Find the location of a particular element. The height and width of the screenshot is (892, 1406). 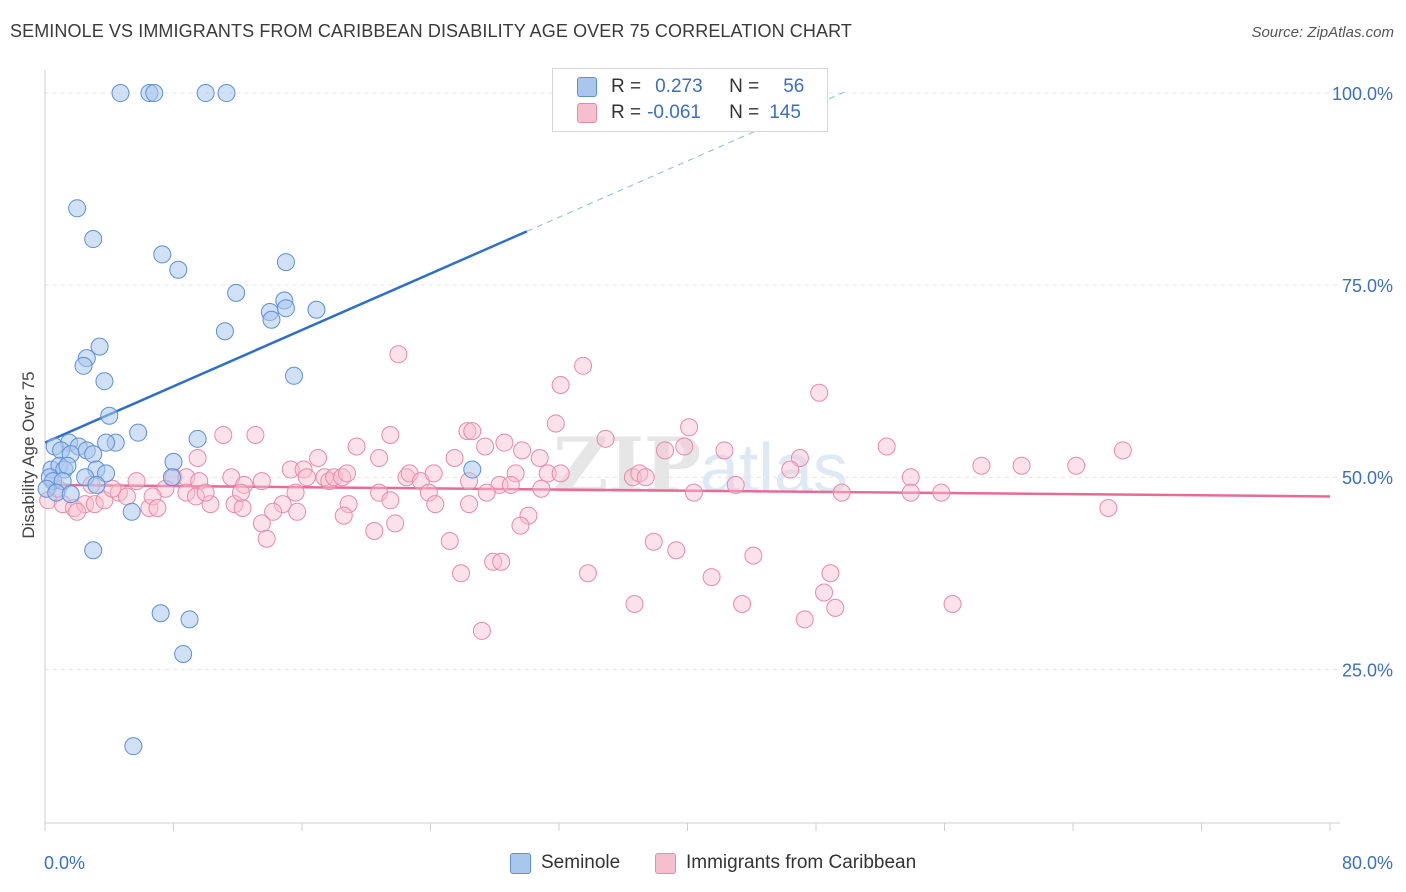

y-tick-label: 25.0% is located at coordinates (1367, 670).